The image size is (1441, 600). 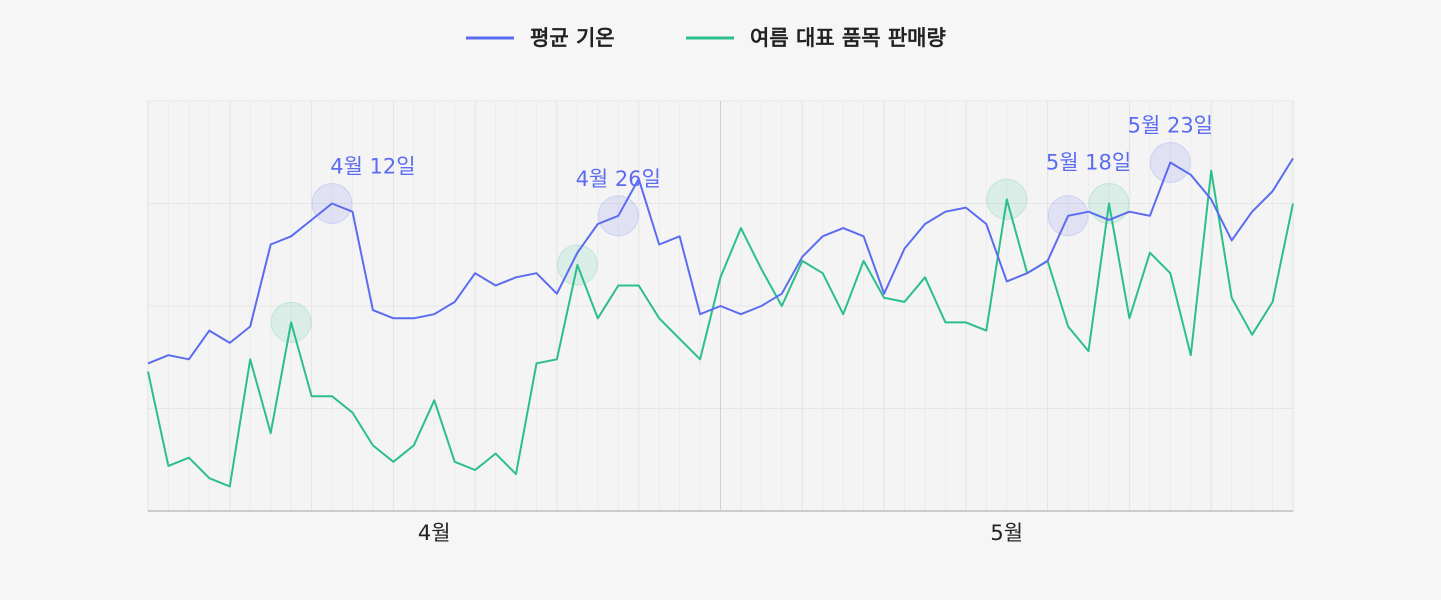 What do you see at coordinates (372, 167) in the screenshot?
I see `annotation-label: 4월 12일` at bounding box center [372, 167].